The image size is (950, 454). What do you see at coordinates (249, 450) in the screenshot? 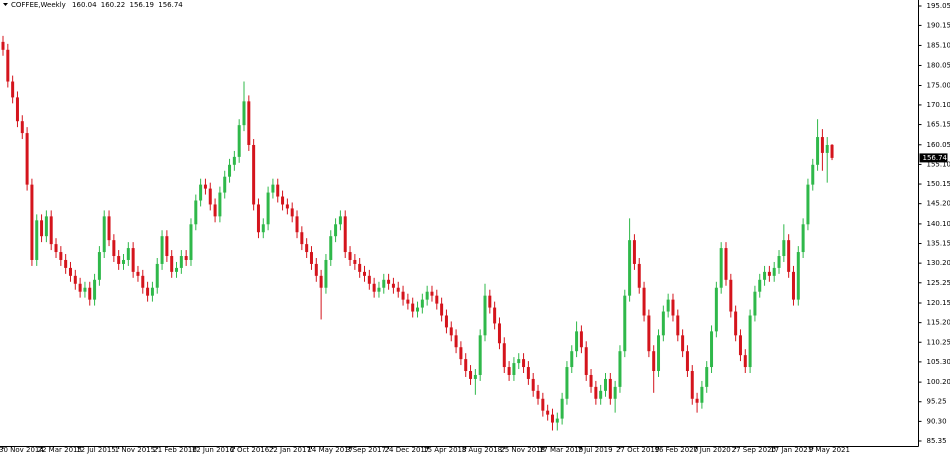
I see `x-tick-label: 2 Oct 2016` at bounding box center [249, 450].